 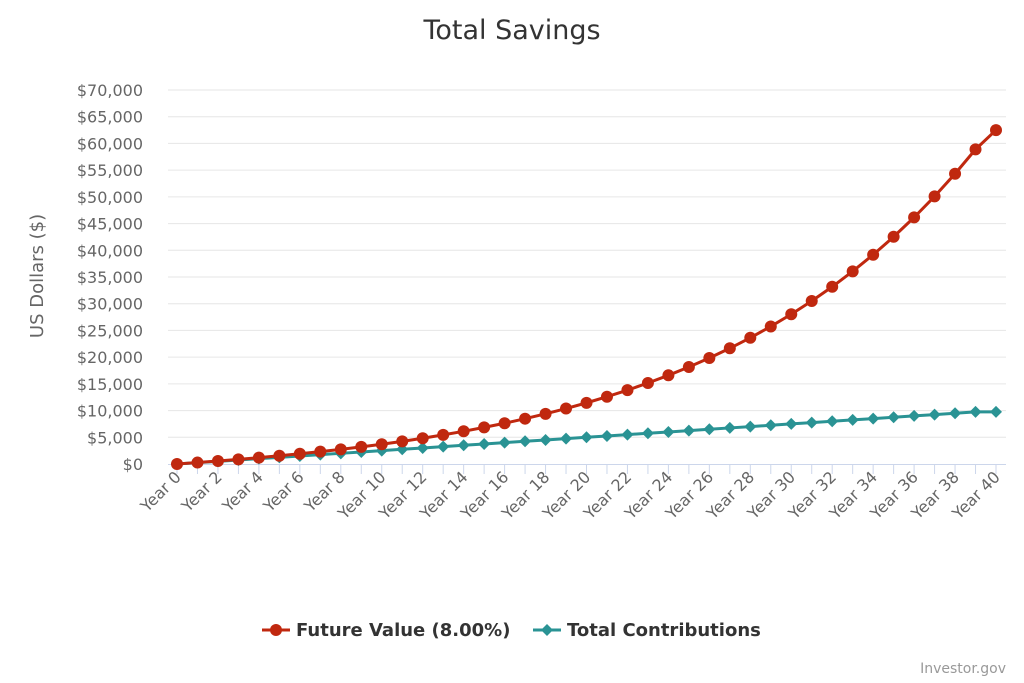 What do you see at coordinates (110, 197) in the screenshot?
I see `y-tick-label: $50,000` at bounding box center [110, 197].